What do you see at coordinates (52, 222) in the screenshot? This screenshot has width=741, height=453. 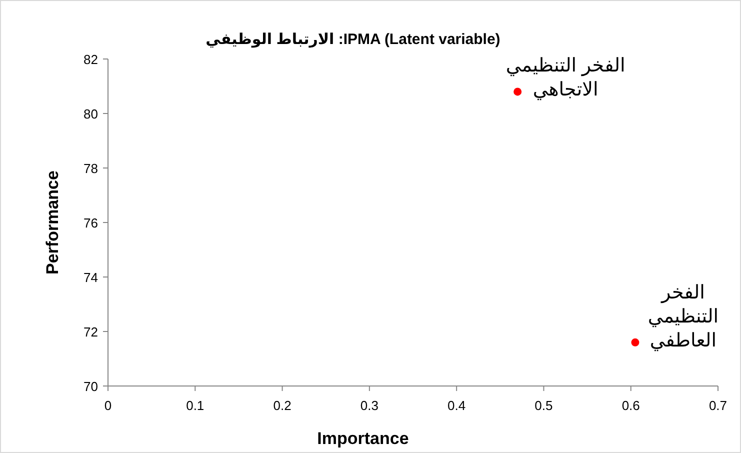 I see `y-axis-title: Performance` at bounding box center [52, 222].